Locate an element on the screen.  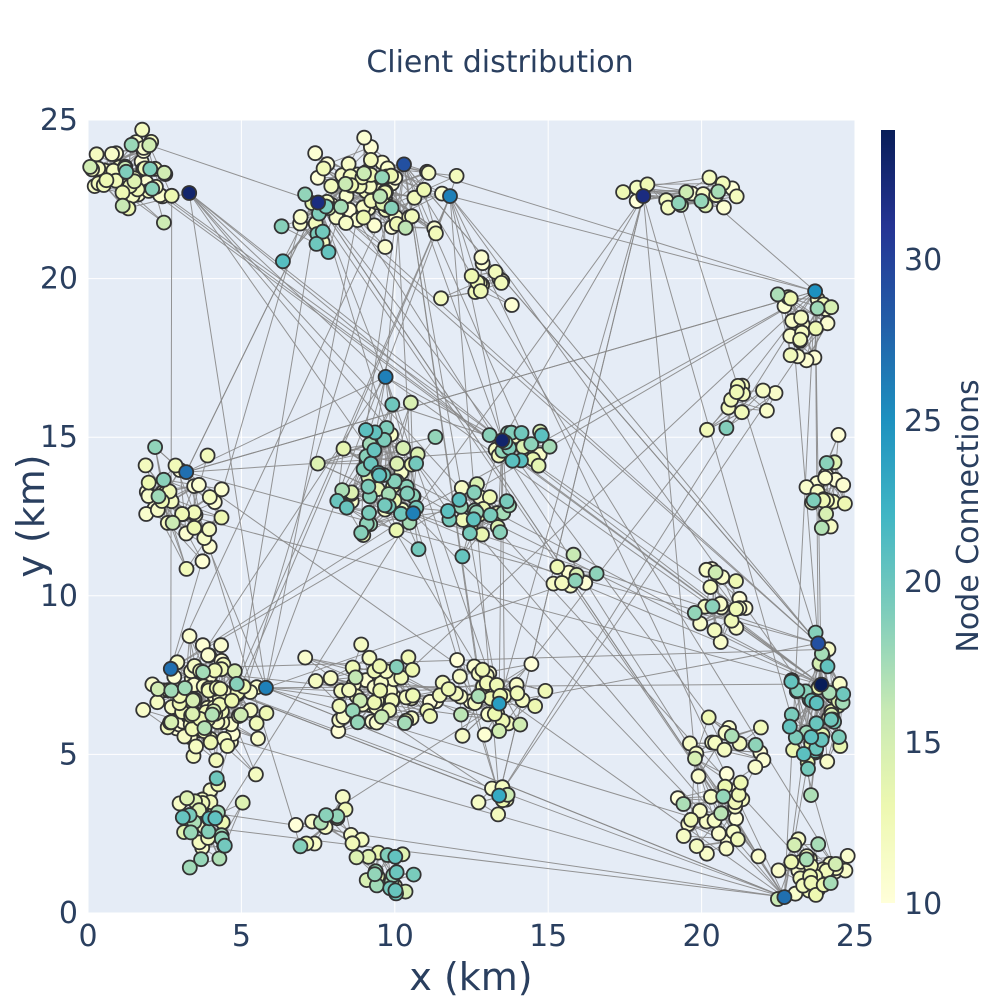
y-axis-title: y (km) is located at coordinates (31, 515).